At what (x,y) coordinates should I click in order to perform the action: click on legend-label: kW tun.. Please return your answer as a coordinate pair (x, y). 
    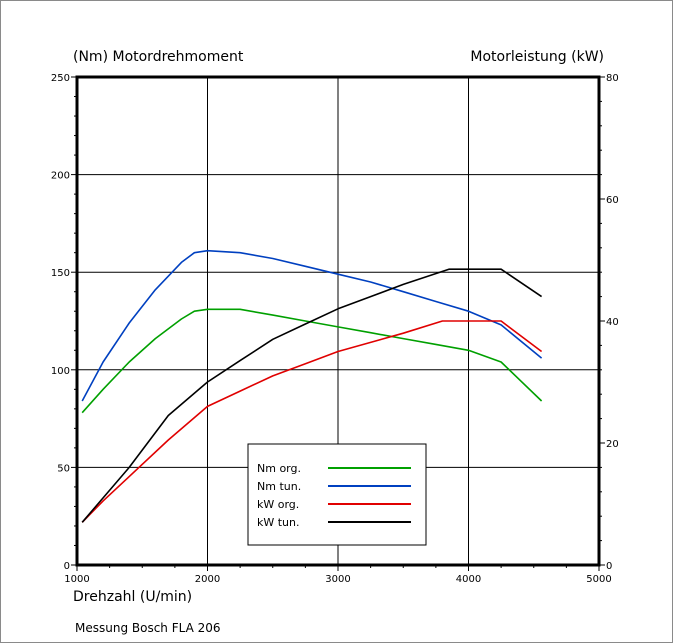
    Looking at the image, I should click on (278, 522).